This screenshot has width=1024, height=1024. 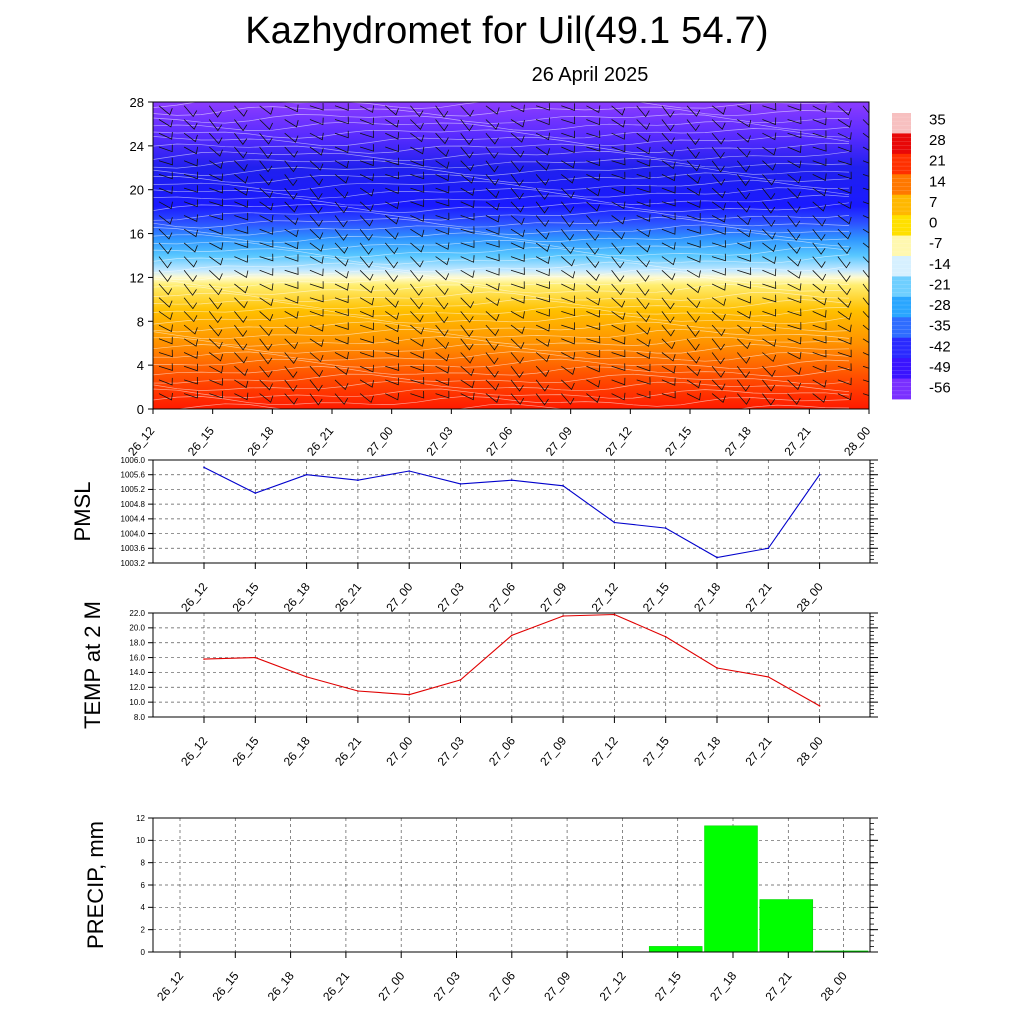 What do you see at coordinates (137, 102) in the screenshot?
I see `heatmap-y-tick-label: 28` at bounding box center [137, 102].